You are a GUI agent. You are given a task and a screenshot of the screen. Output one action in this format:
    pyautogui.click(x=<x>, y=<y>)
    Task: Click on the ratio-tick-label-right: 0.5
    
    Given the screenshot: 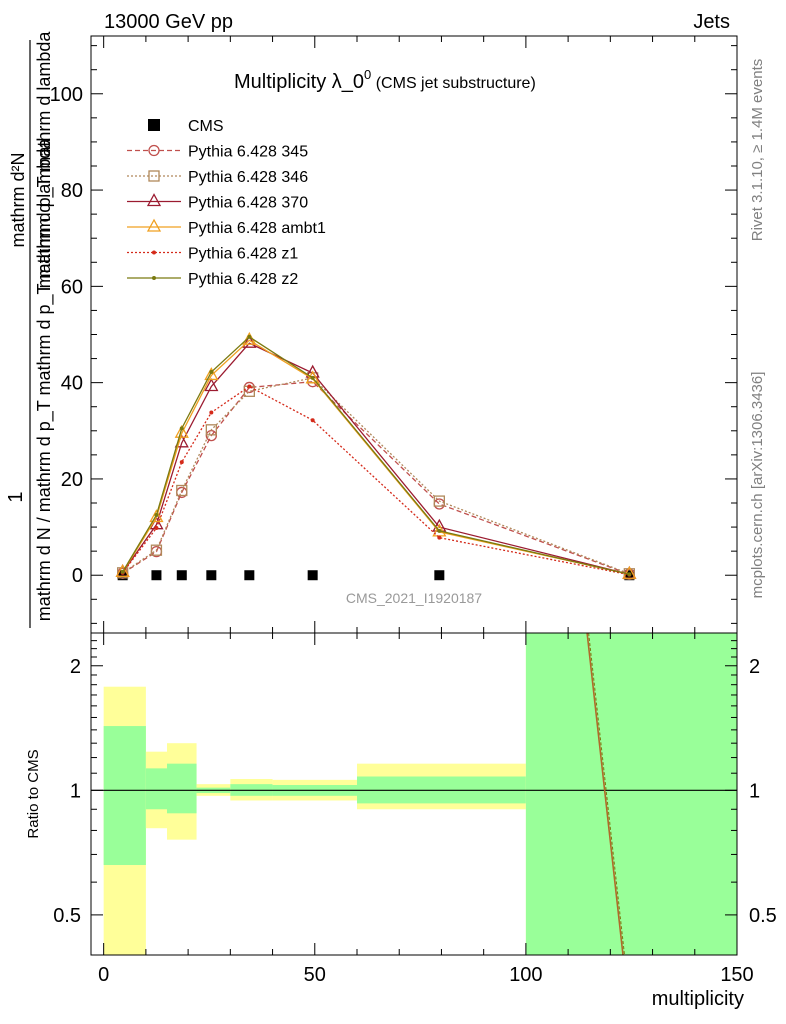 What is the action you would take?
    pyautogui.click(x=763, y=916)
    